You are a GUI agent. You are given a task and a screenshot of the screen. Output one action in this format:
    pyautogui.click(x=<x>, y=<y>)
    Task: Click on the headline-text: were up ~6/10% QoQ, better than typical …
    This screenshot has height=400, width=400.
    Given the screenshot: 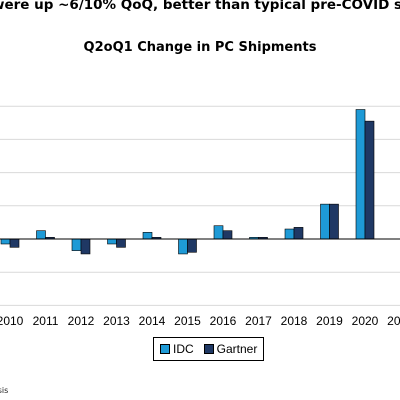 What is the action you would take?
    pyautogui.click(x=200, y=6)
    